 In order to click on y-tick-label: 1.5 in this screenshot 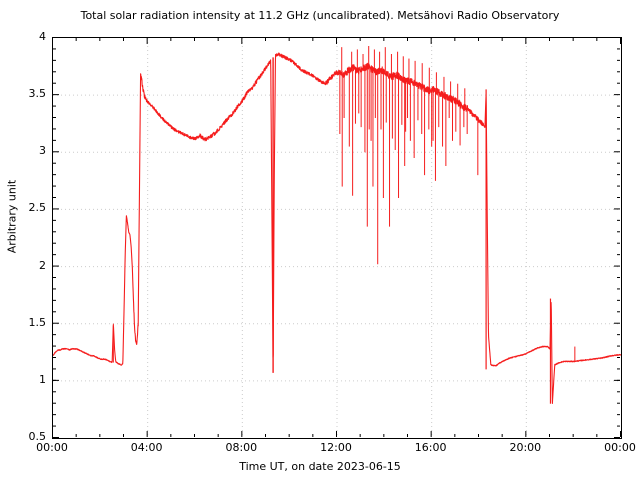, I will do `click(37, 322)`.